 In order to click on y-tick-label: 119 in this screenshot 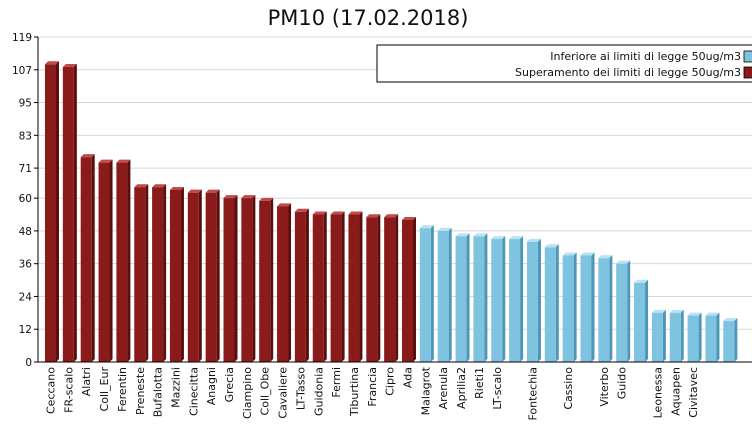, I will do `click(22, 38)`.